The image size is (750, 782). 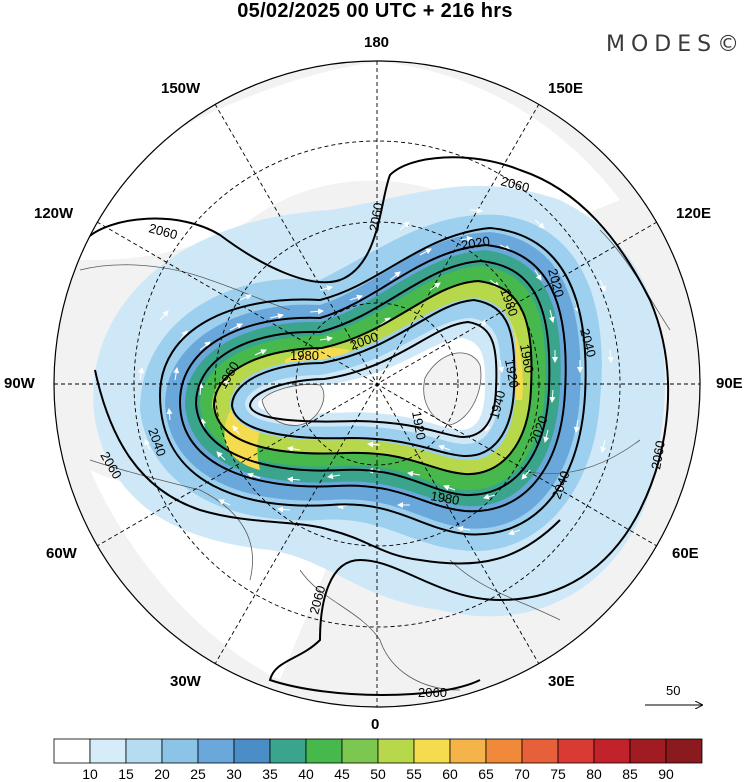 I want to click on colorbar-label: 75, so click(x=558, y=774).